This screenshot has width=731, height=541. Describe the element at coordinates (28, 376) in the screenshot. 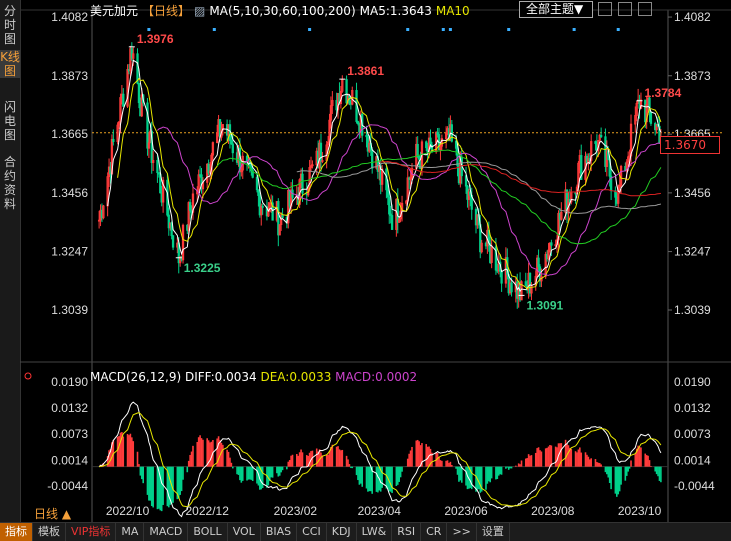

I see `macd-settings-icon` at that location.